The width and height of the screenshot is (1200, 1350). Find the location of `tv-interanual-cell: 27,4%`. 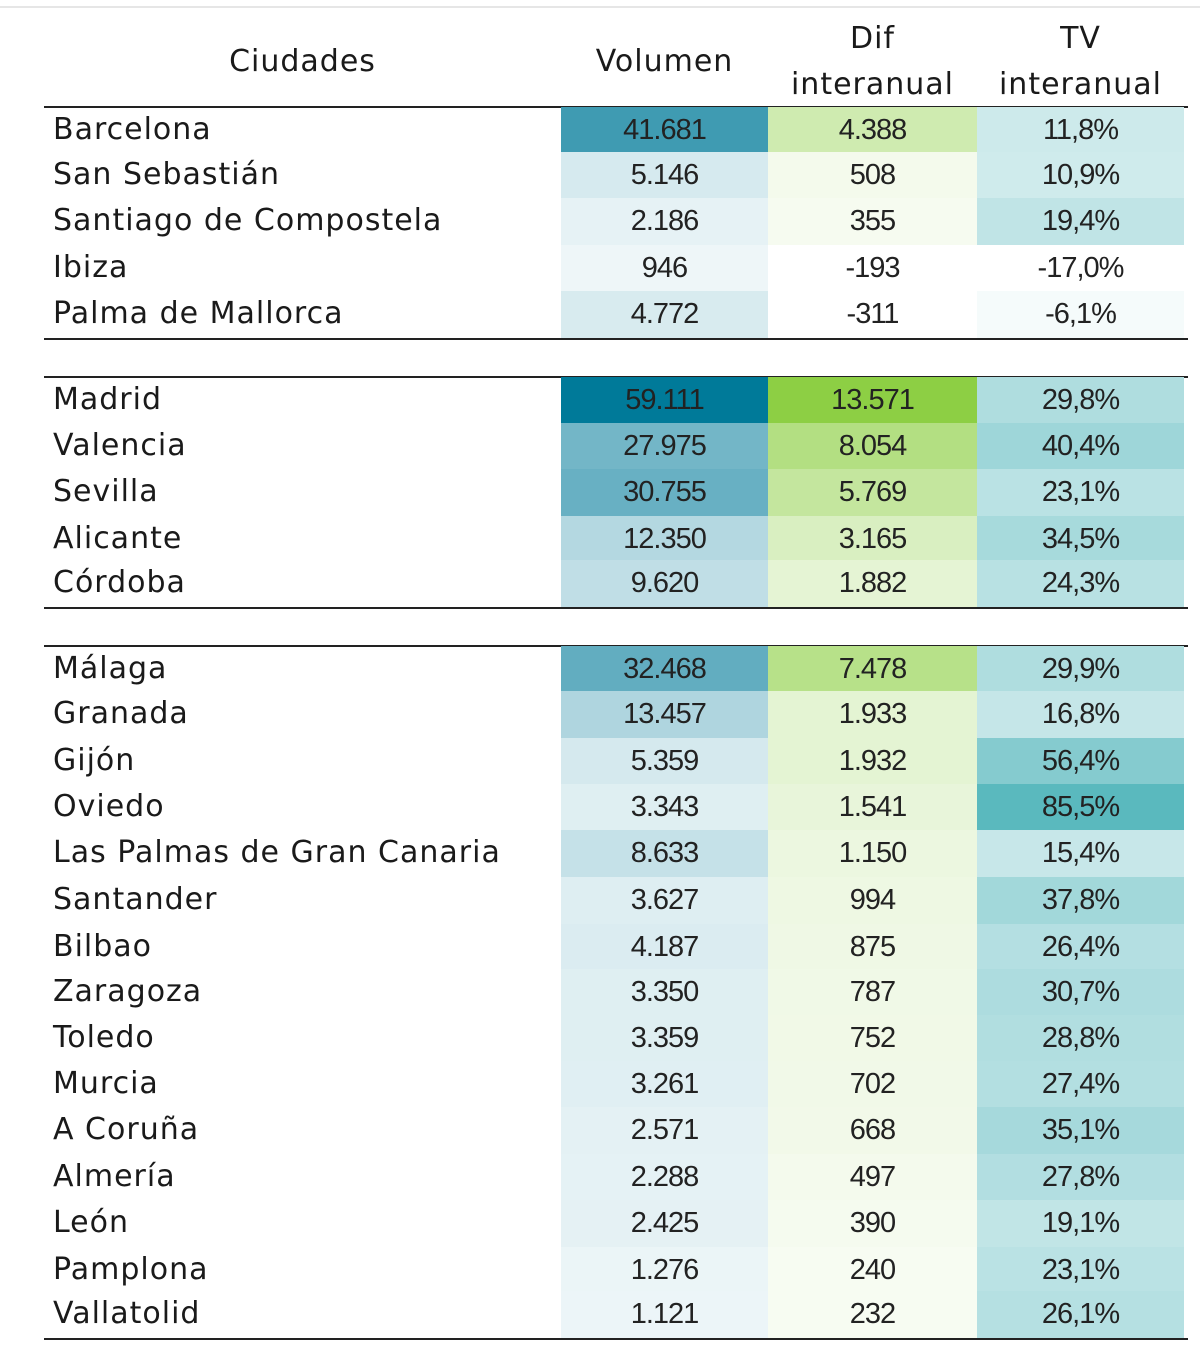

tv-interanual-cell: 27,4% is located at coordinates (1080, 1084).